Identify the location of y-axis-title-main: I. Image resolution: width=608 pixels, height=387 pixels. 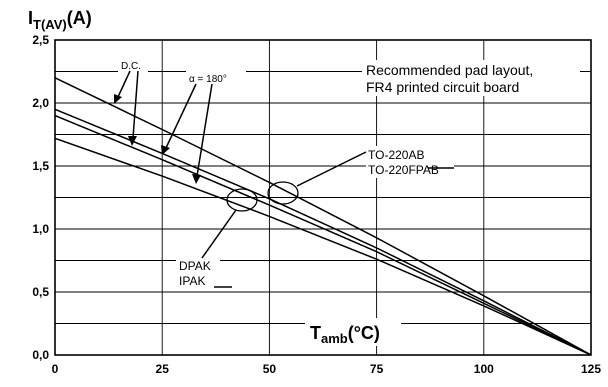
(30, 18).